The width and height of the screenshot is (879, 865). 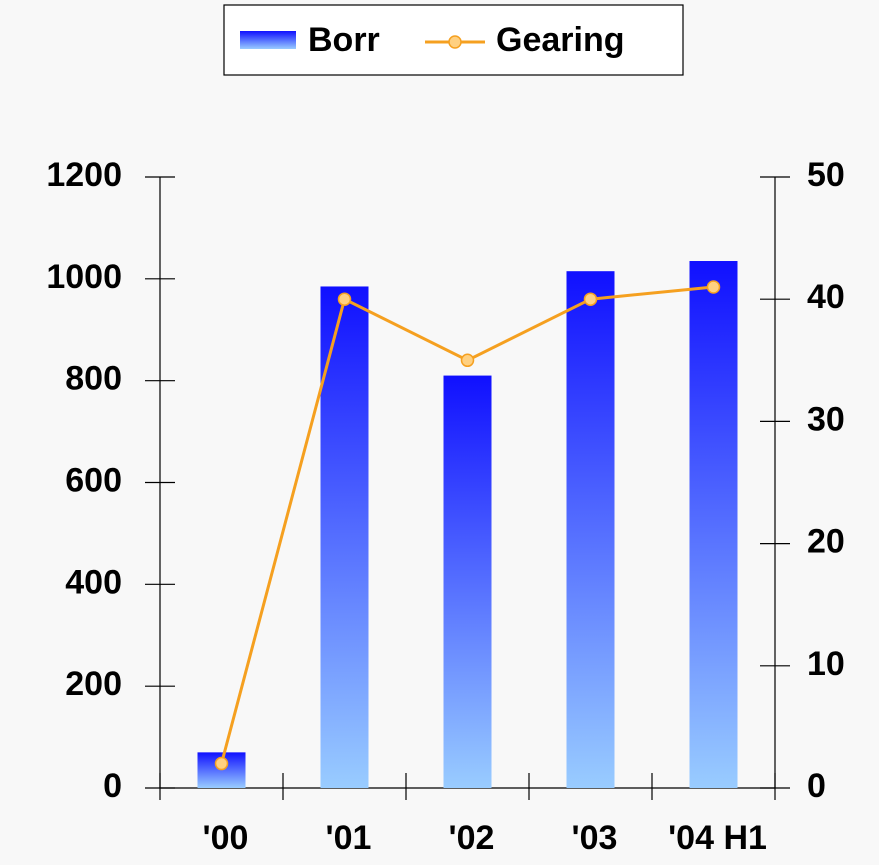 I want to click on y2-tick-label: 40, so click(x=826, y=297).